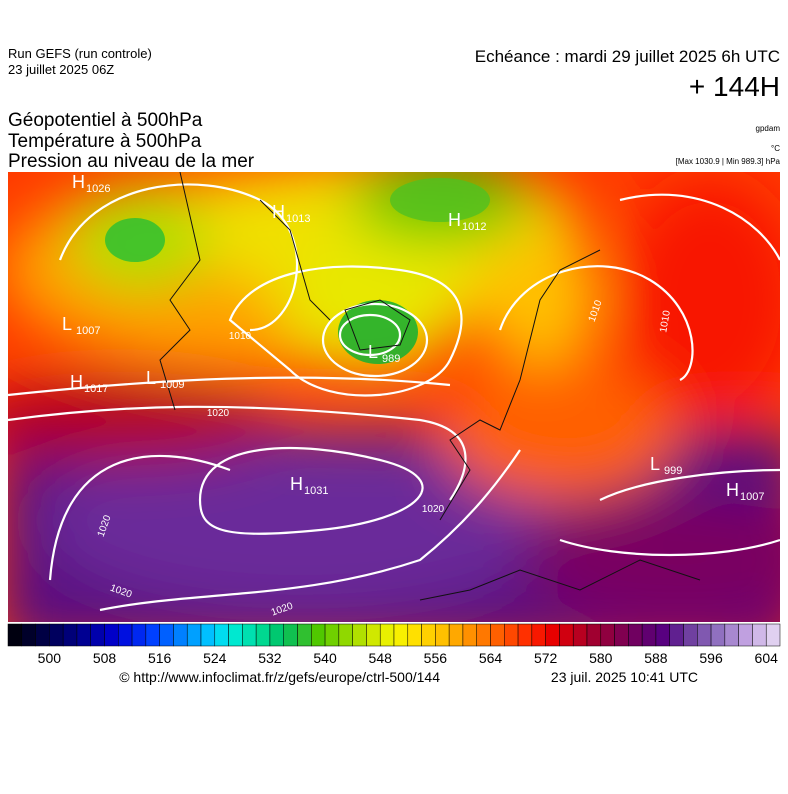 This screenshot has width=788, height=794. What do you see at coordinates (624, 677) in the screenshot?
I see `generated-time: 23 juil. 2025 10:41 UTC` at bounding box center [624, 677].